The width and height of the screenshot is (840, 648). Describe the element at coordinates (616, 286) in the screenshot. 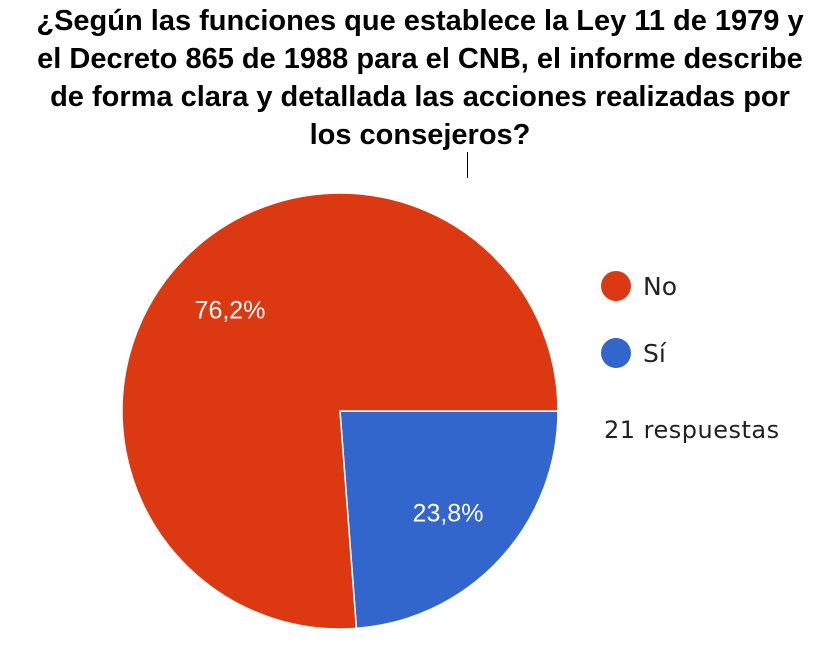

I see `legend-swatch-no` at that location.